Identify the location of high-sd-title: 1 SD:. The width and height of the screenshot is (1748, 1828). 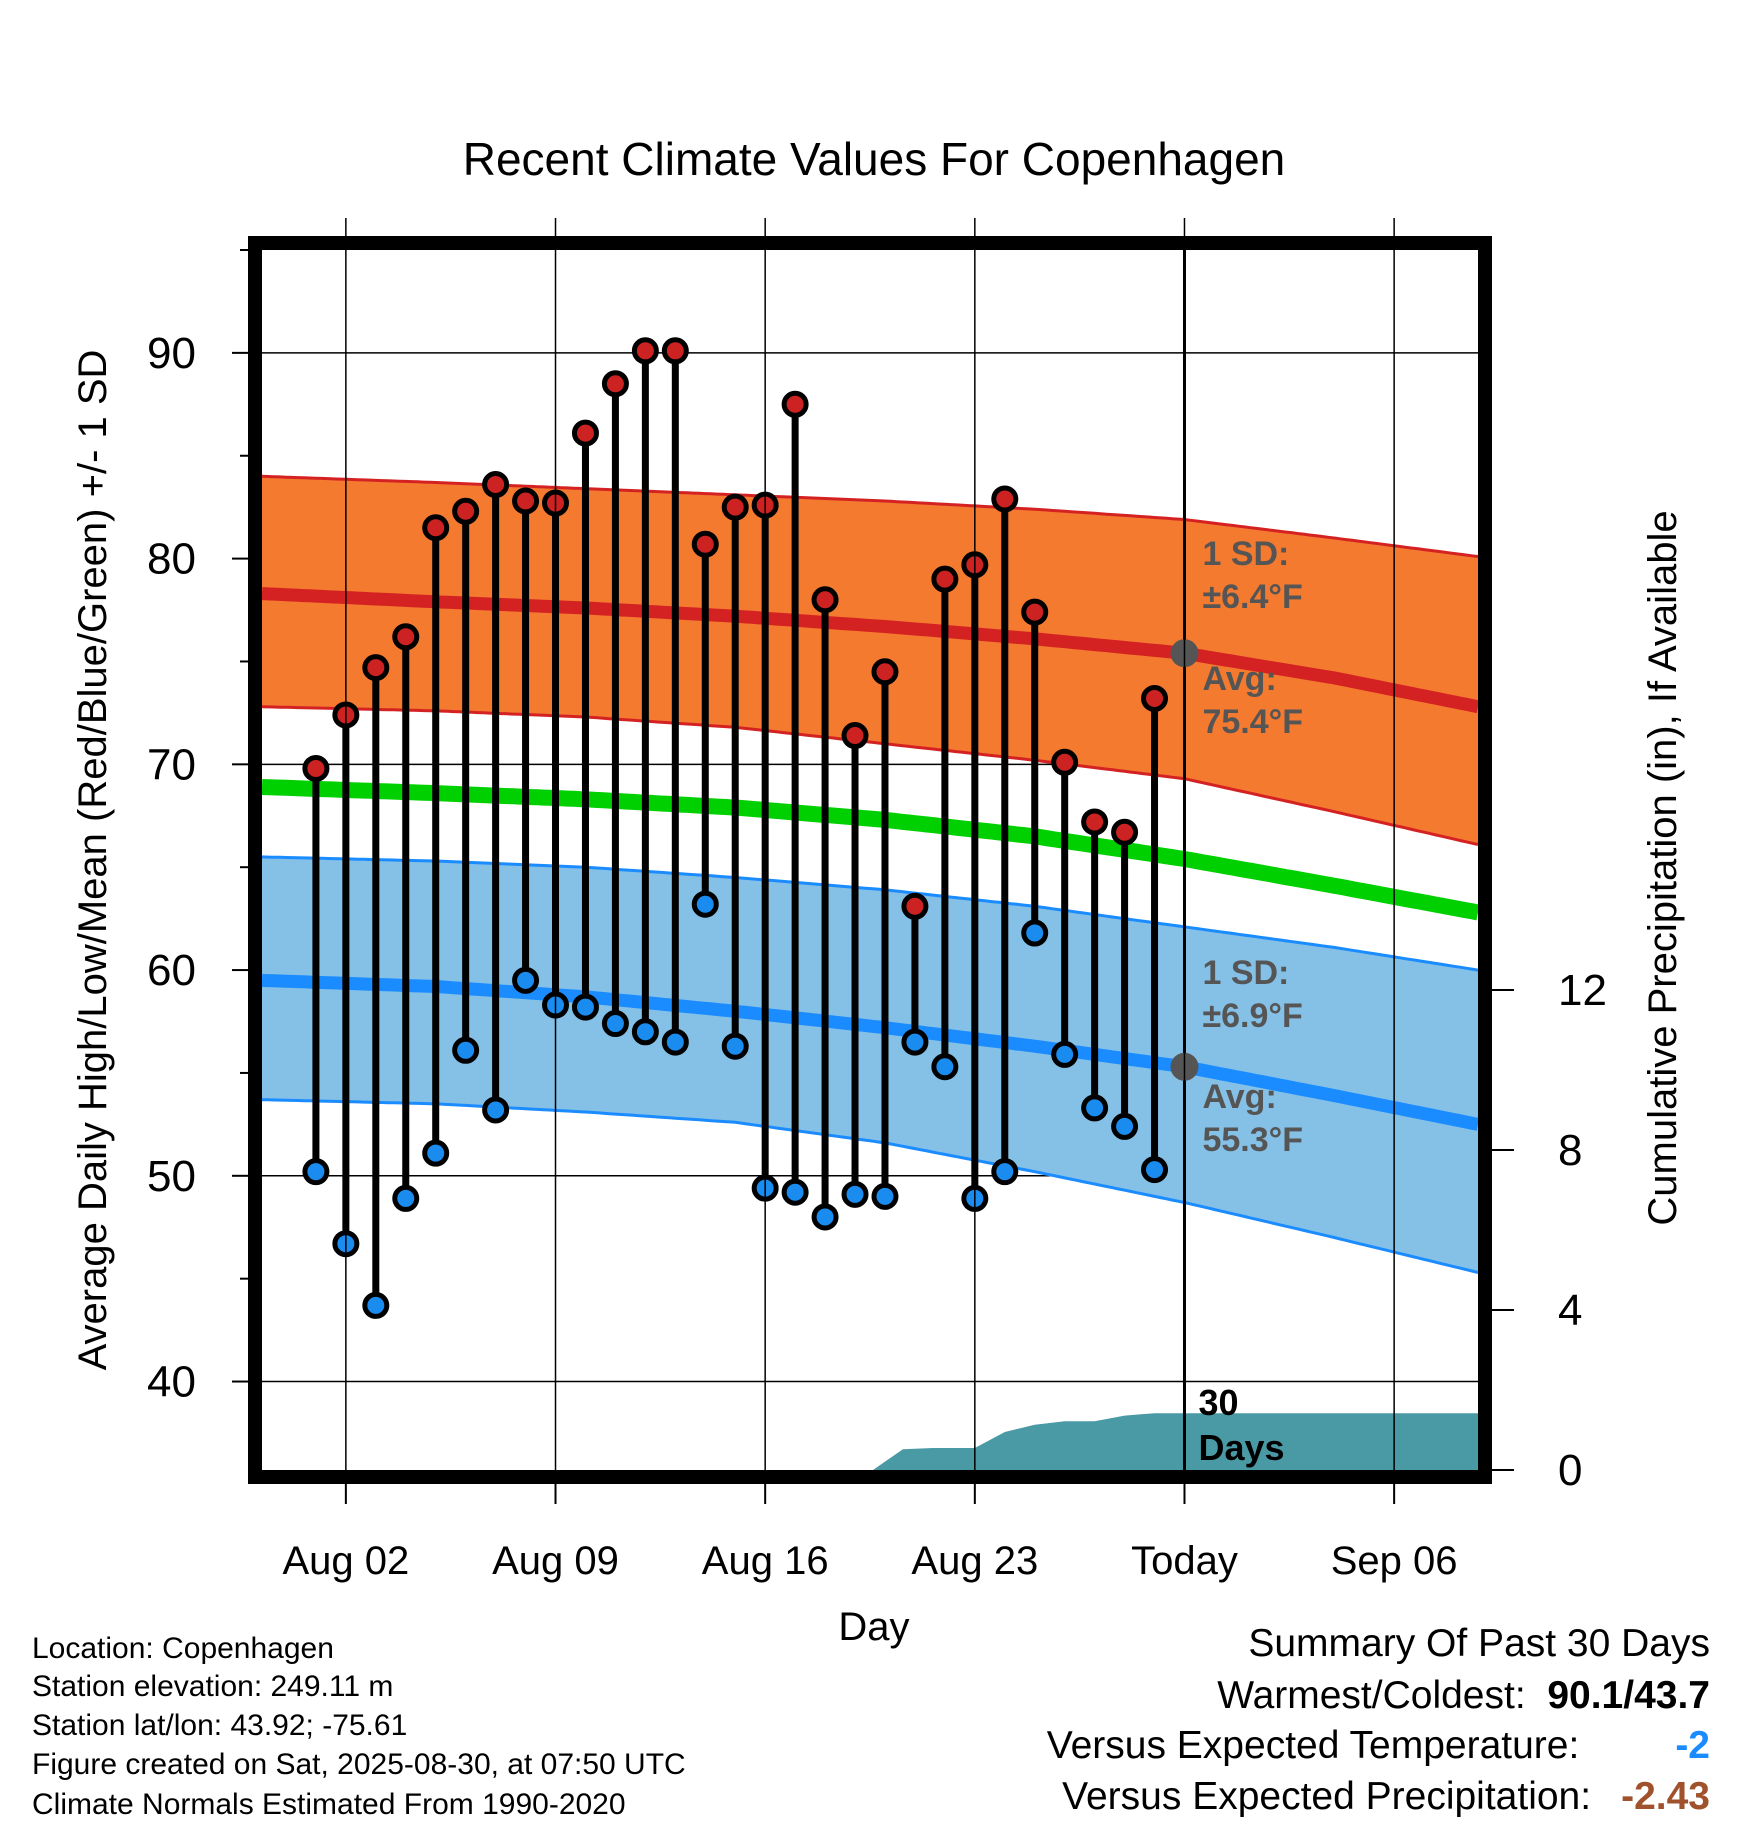
(1245, 554).